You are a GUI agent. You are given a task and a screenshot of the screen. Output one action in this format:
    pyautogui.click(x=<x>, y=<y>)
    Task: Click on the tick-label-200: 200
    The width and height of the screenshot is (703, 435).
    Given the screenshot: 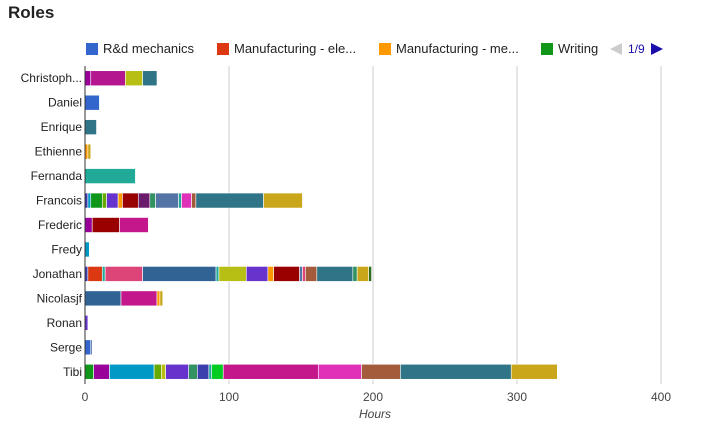 What is the action you would take?
    pyautogui.click(x=373, y=397)
    